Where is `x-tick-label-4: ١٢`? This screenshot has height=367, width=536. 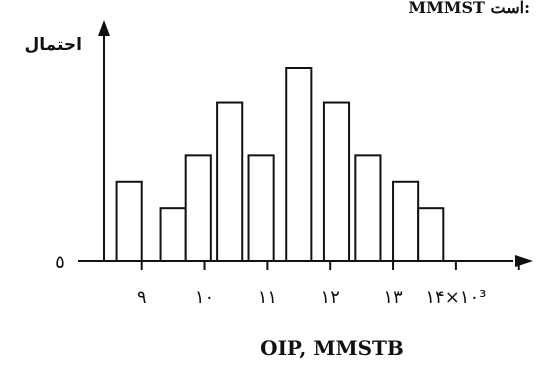 x-tick-label-4: ١٢ is located at coordinates (330, 297).